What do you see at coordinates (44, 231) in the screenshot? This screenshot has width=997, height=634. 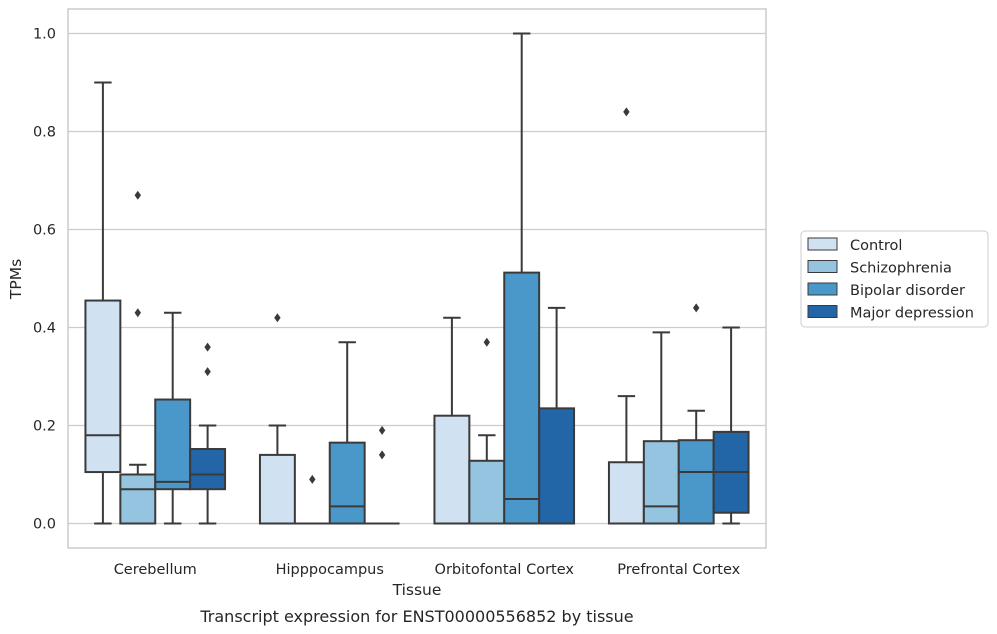 I see `y-tick-label: 0.6` at bounding box center [44, 231].